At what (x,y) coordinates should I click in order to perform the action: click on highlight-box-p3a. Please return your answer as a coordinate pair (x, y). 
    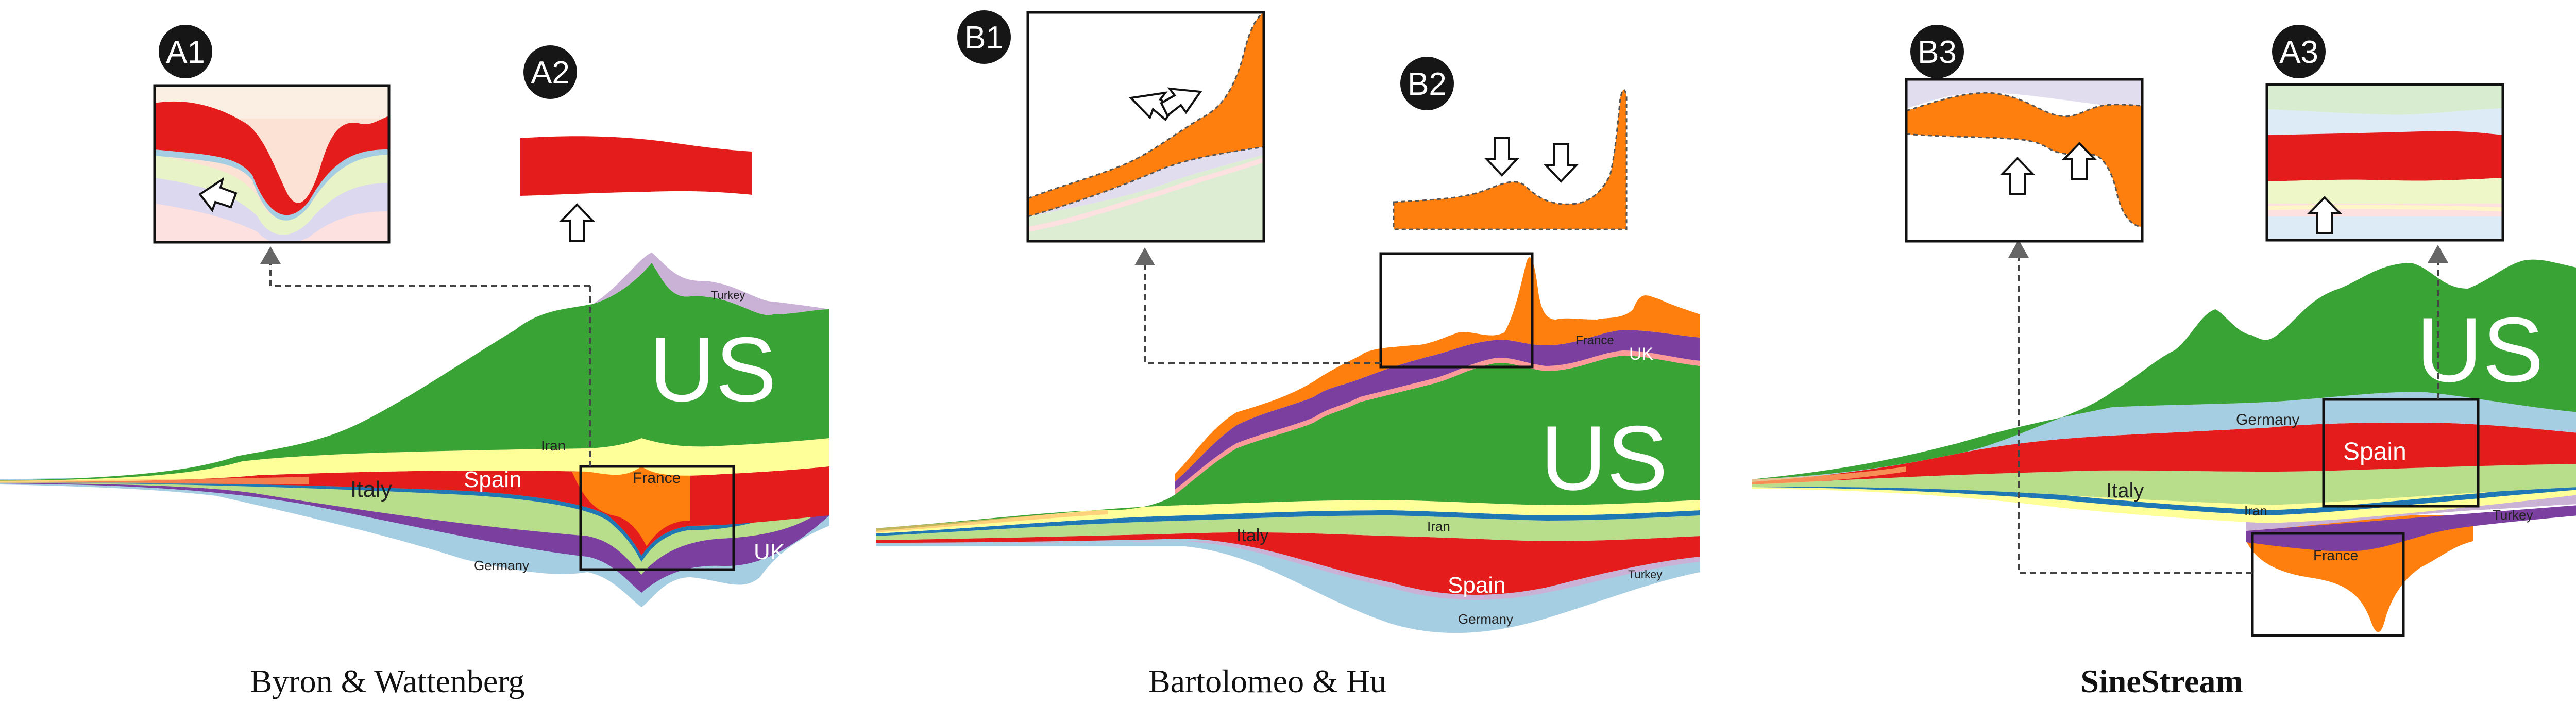
    Looking at the image, I should click on (2401, 453).